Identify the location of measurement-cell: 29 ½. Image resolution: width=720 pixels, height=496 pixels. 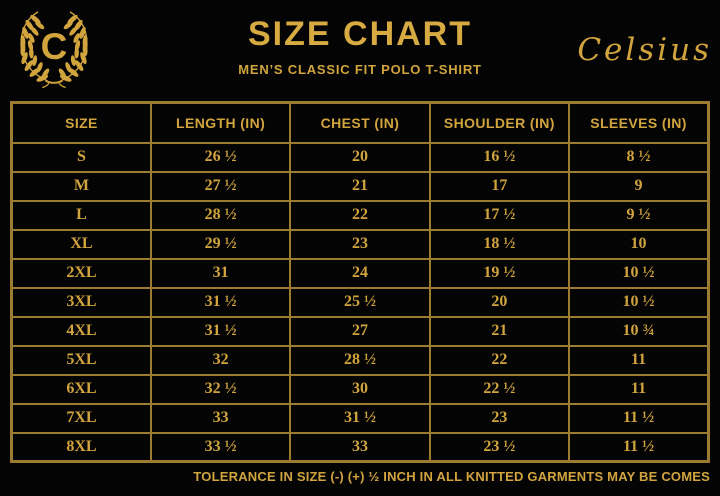
(220, 244).